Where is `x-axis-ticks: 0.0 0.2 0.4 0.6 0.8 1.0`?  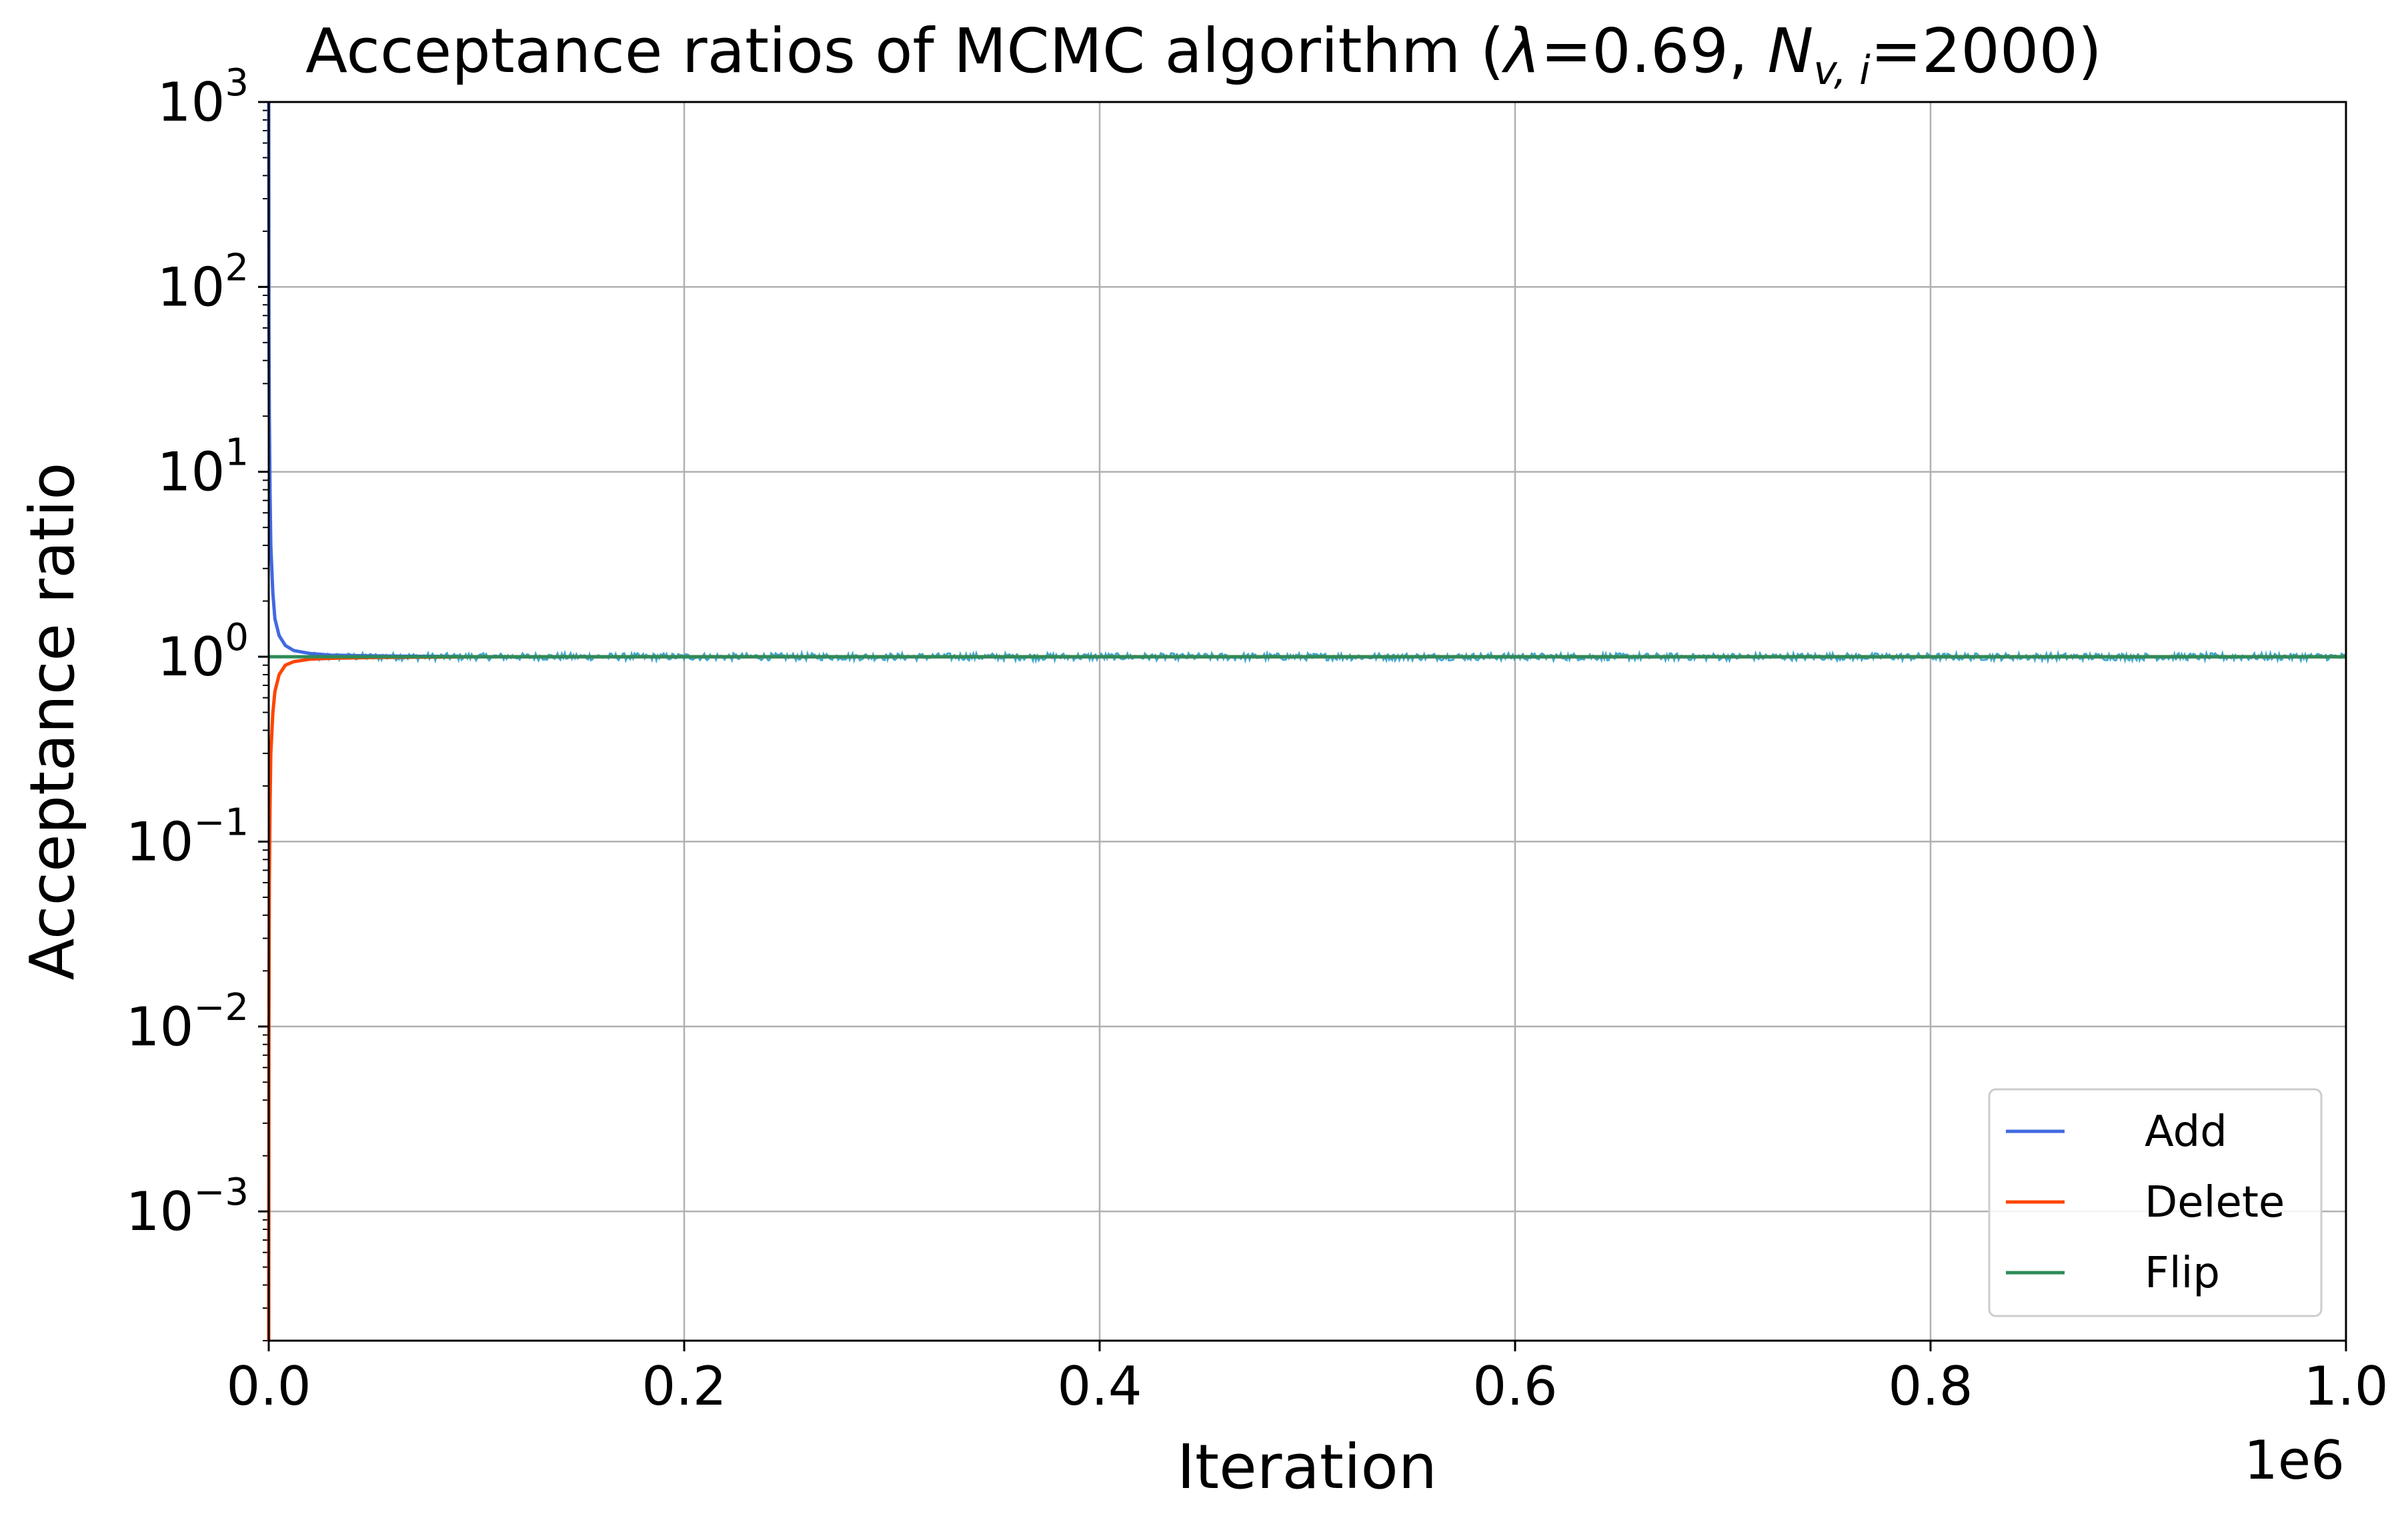
x-axis-ticks: 0.0 0.2 0.4 0.6 0.8 1.0 is located at coordinates (1308, 1379).